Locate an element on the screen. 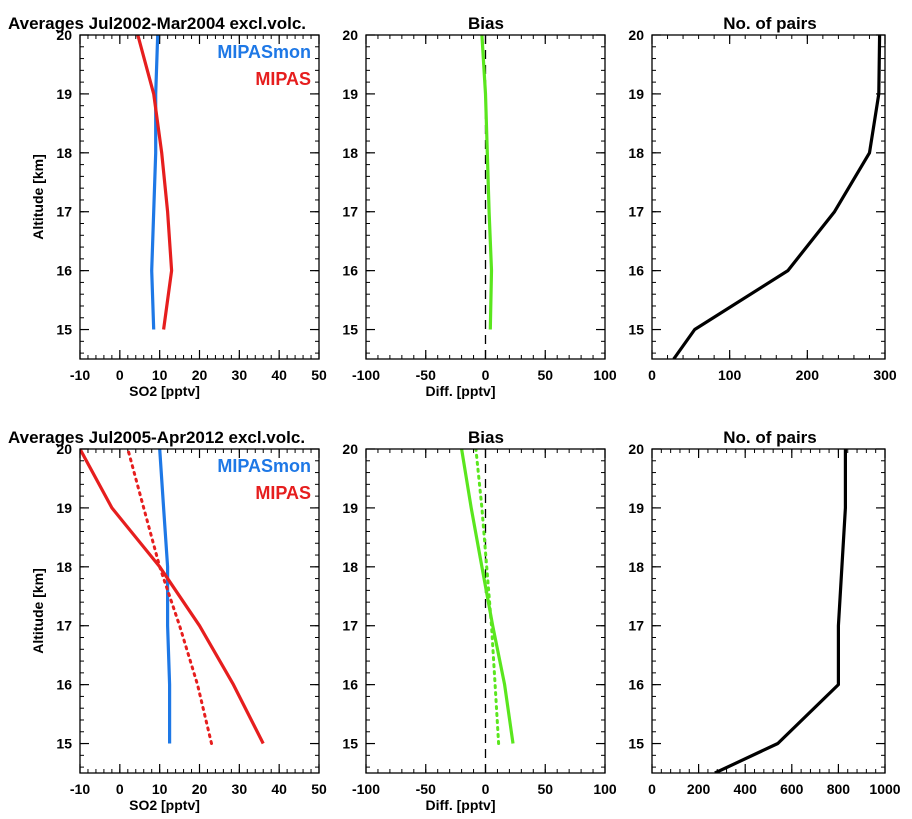  x-tick-label: 1000 is located at coordinates (884, 789).